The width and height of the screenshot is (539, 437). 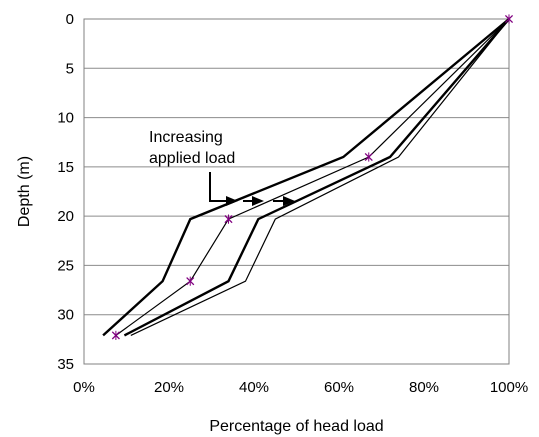 What do you see at coordinates (169, 387) in the screenshot?
I see `x-tick-label: 20%` at bounding box center [169, 387].